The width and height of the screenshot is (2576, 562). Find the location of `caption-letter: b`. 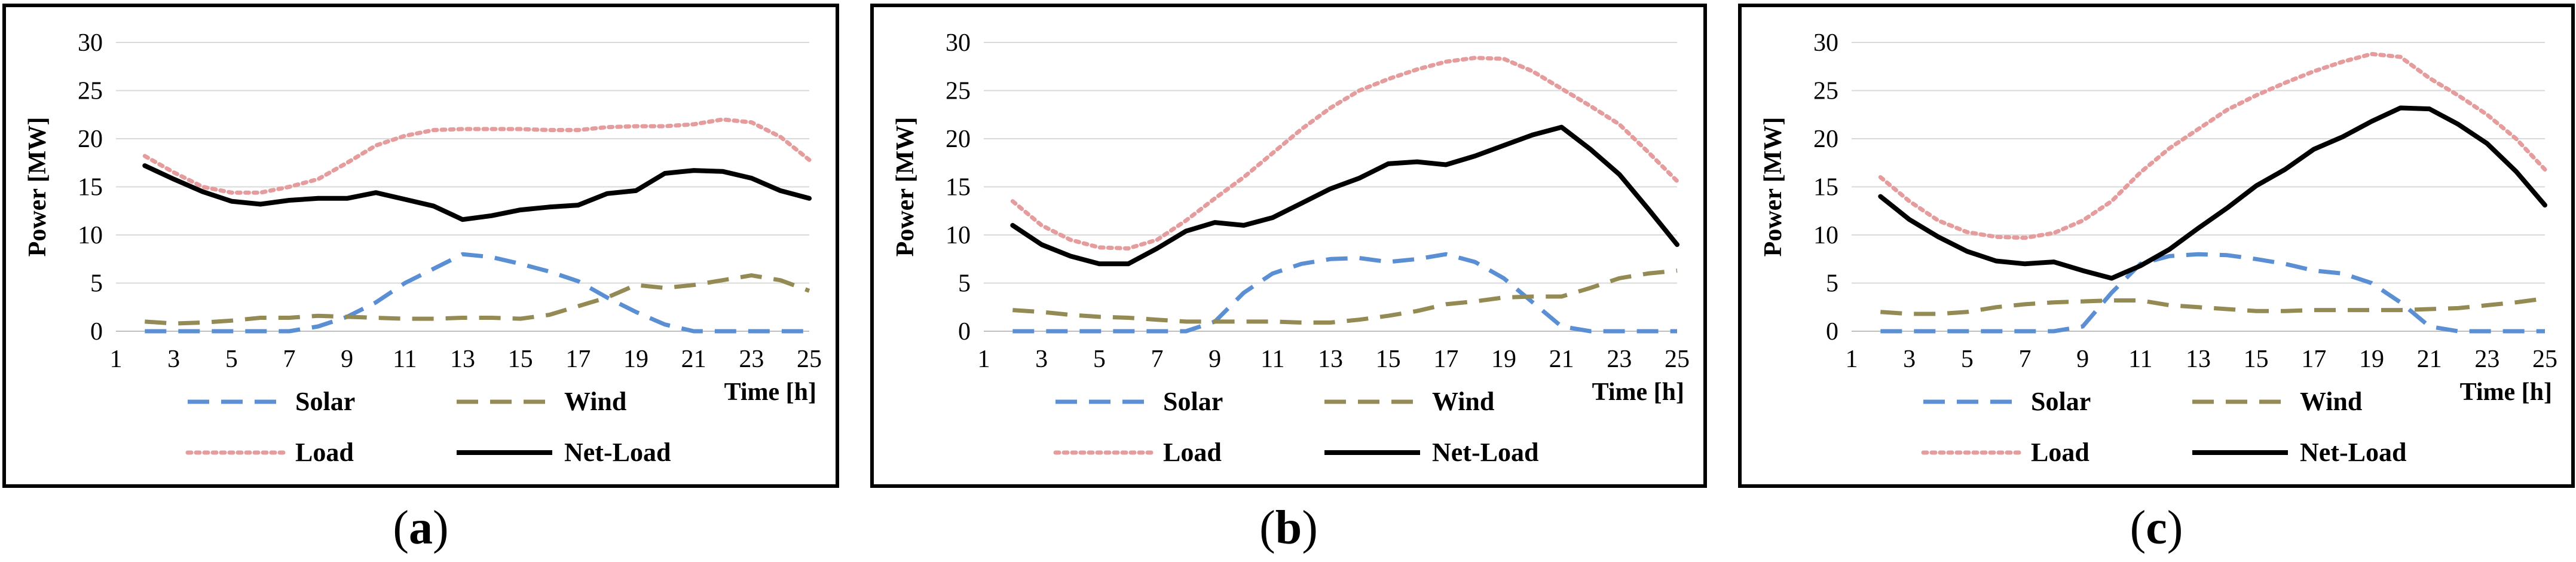

caption-letter: b is located at coordinates (1288, 528).